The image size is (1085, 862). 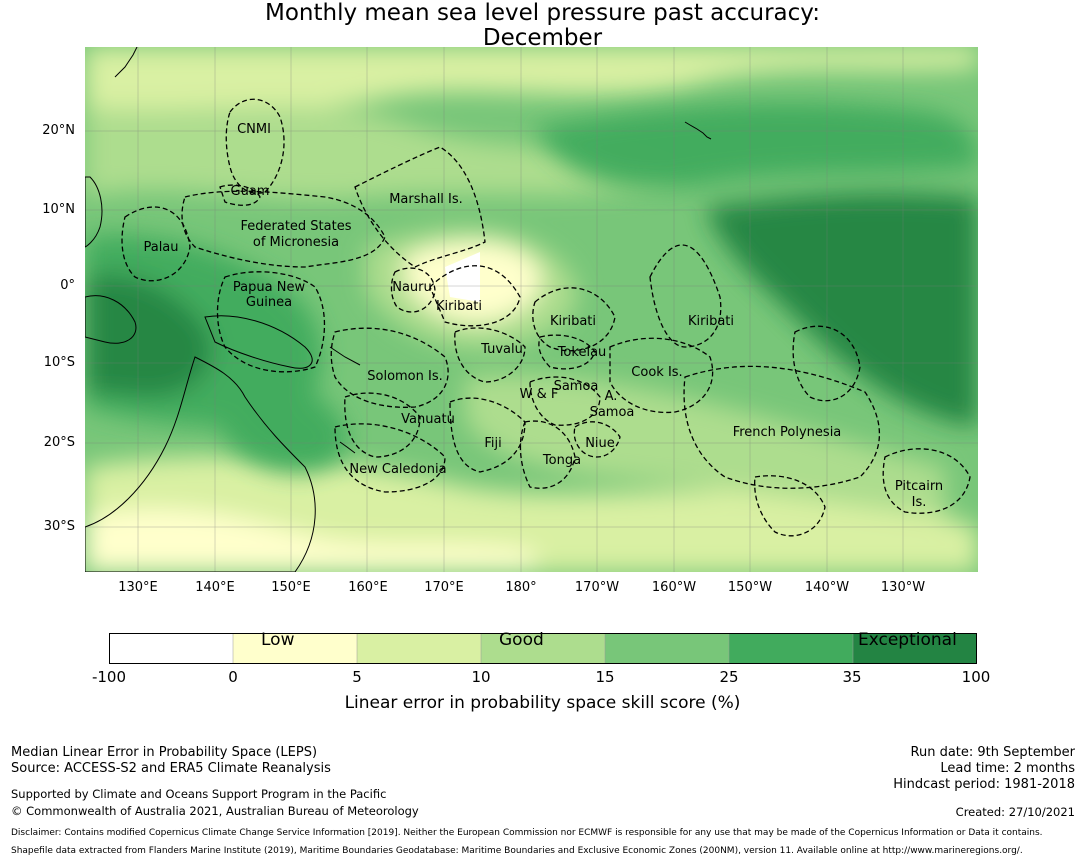 I want to click on eez-french-polynesia, so click(x=782, y=427).